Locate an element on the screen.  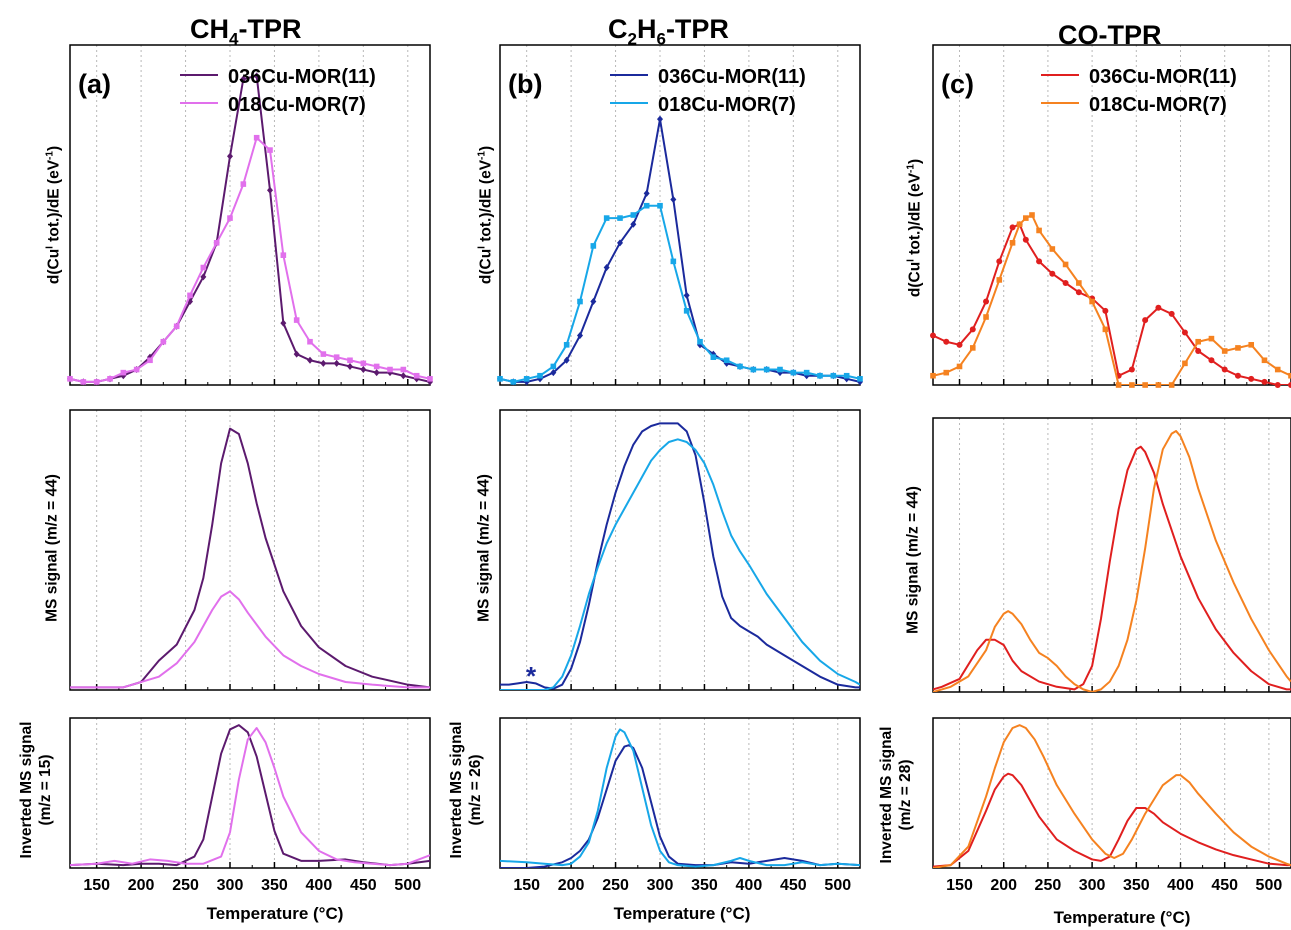
panel-c-inv-ticklabel-400: 400 is located at coordinates (1180, 885).